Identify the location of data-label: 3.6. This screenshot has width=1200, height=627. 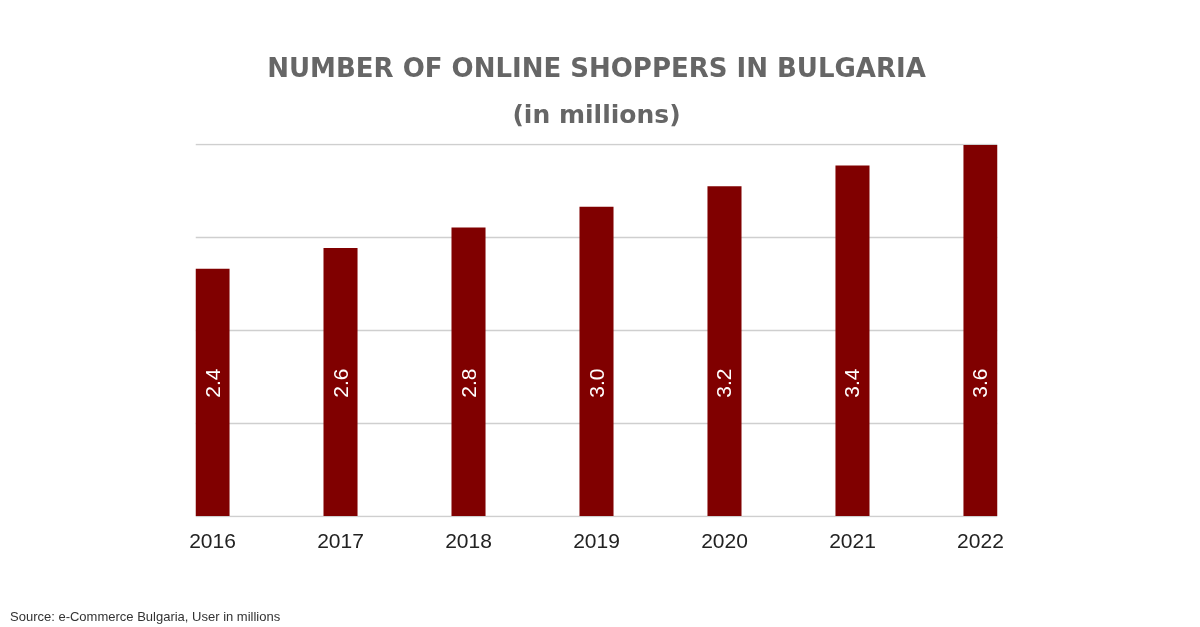
(980, 383).